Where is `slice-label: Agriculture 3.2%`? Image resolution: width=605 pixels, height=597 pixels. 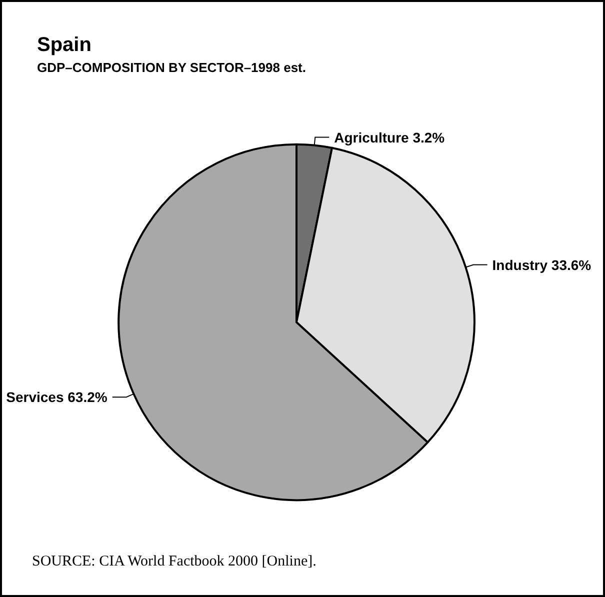
slice-label: Agriculture 3.2% is located at coordinates (390, 137).